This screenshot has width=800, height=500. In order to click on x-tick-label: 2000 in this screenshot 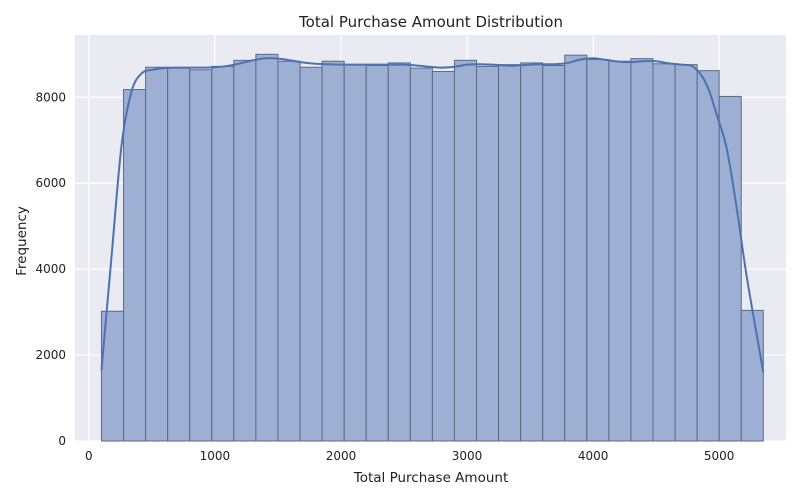, I will do `click(341, 456)`.